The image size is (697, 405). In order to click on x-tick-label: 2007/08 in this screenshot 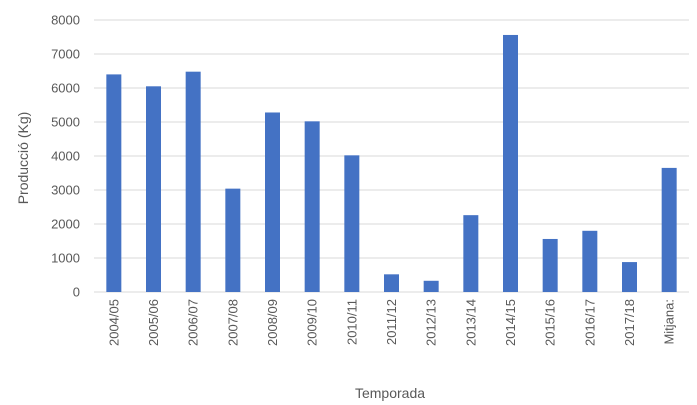, I will do `click(232, 322)`.